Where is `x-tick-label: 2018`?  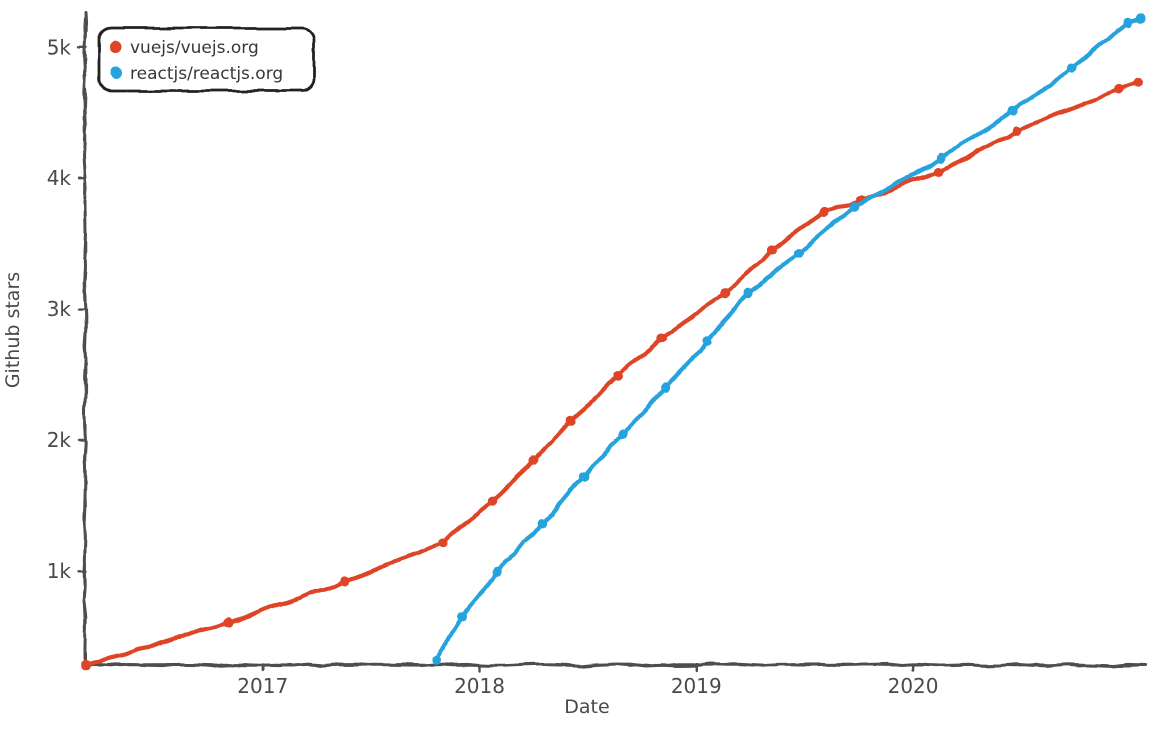 x-tick-label: 2018 is located at coordinates (479, 686).